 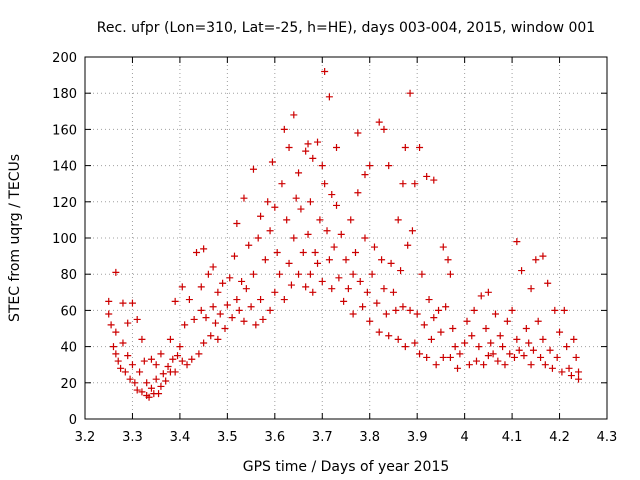 What do you see at coordinates (322, 437) in the screenshot?
I see `x-tick-label: 3.7` at bounding box center [322, 437].